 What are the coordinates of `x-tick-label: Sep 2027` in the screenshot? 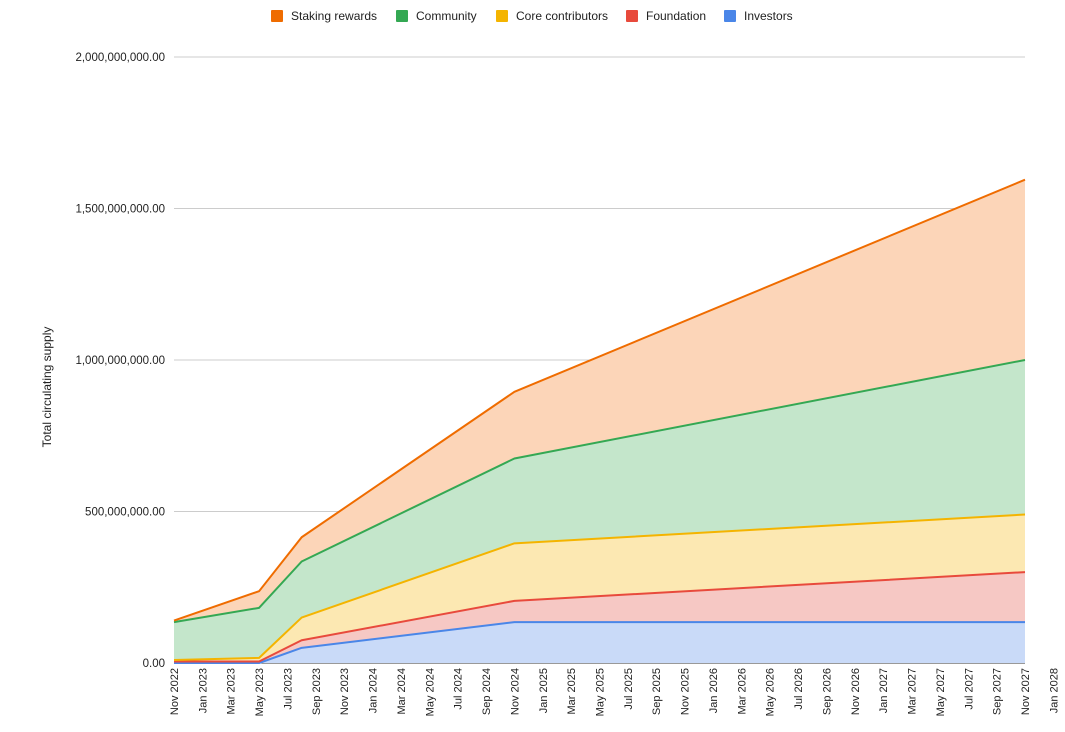 It's located at (998, 691).